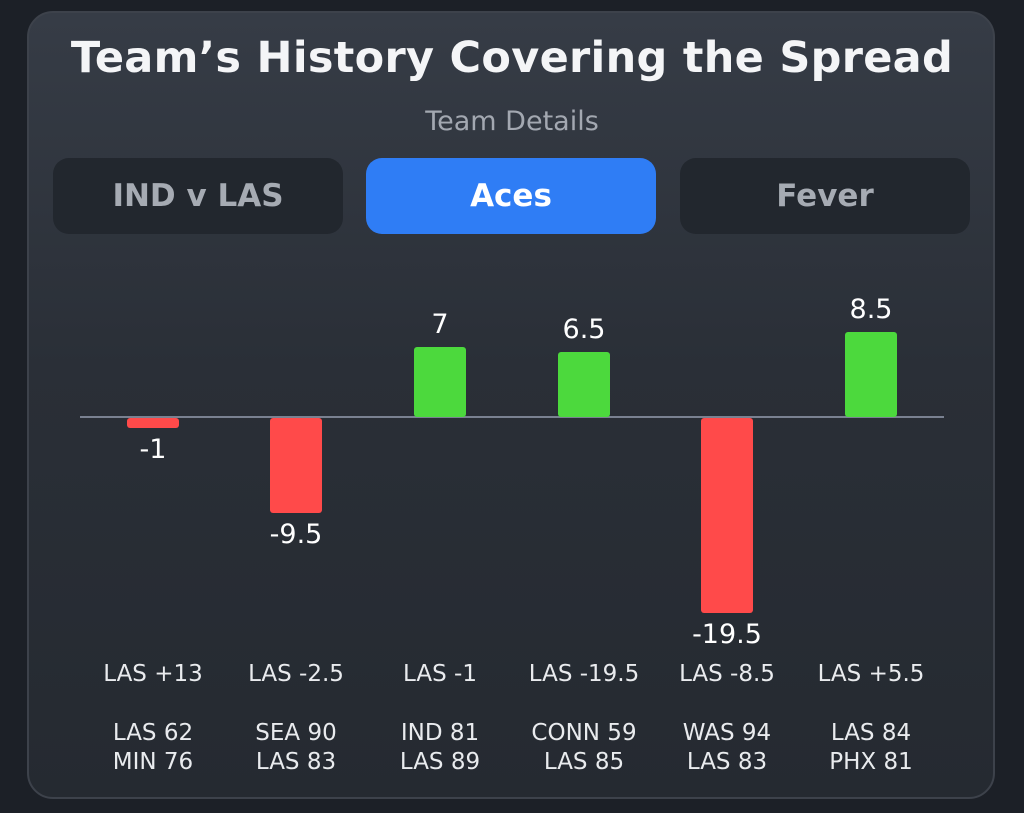  I want to click on score-line-2-1: LAS 89, so click(440, 762).